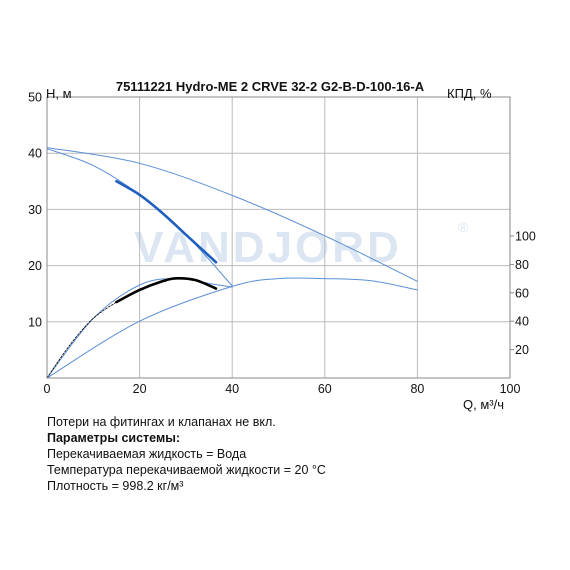 The image size is (570, 570). Describe the element at coordinates (525, 237) in the screenshot. I see `y2-tick-label: 100` at that location.